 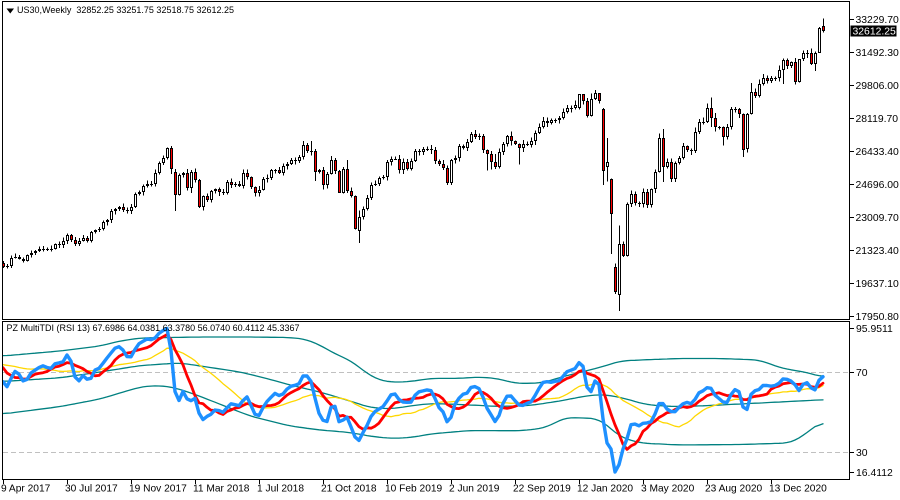 I want to click on svg-text: 95.9511, so click(x=874, y=329).